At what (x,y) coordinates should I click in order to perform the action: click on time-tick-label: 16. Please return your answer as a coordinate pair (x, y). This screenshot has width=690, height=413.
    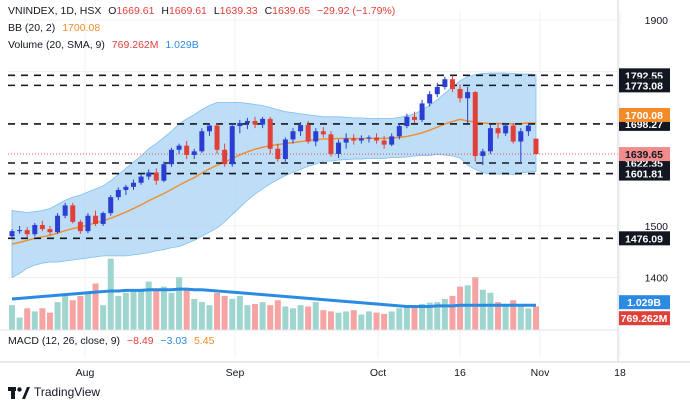
    Looking at the image, I should click on (460, 373).